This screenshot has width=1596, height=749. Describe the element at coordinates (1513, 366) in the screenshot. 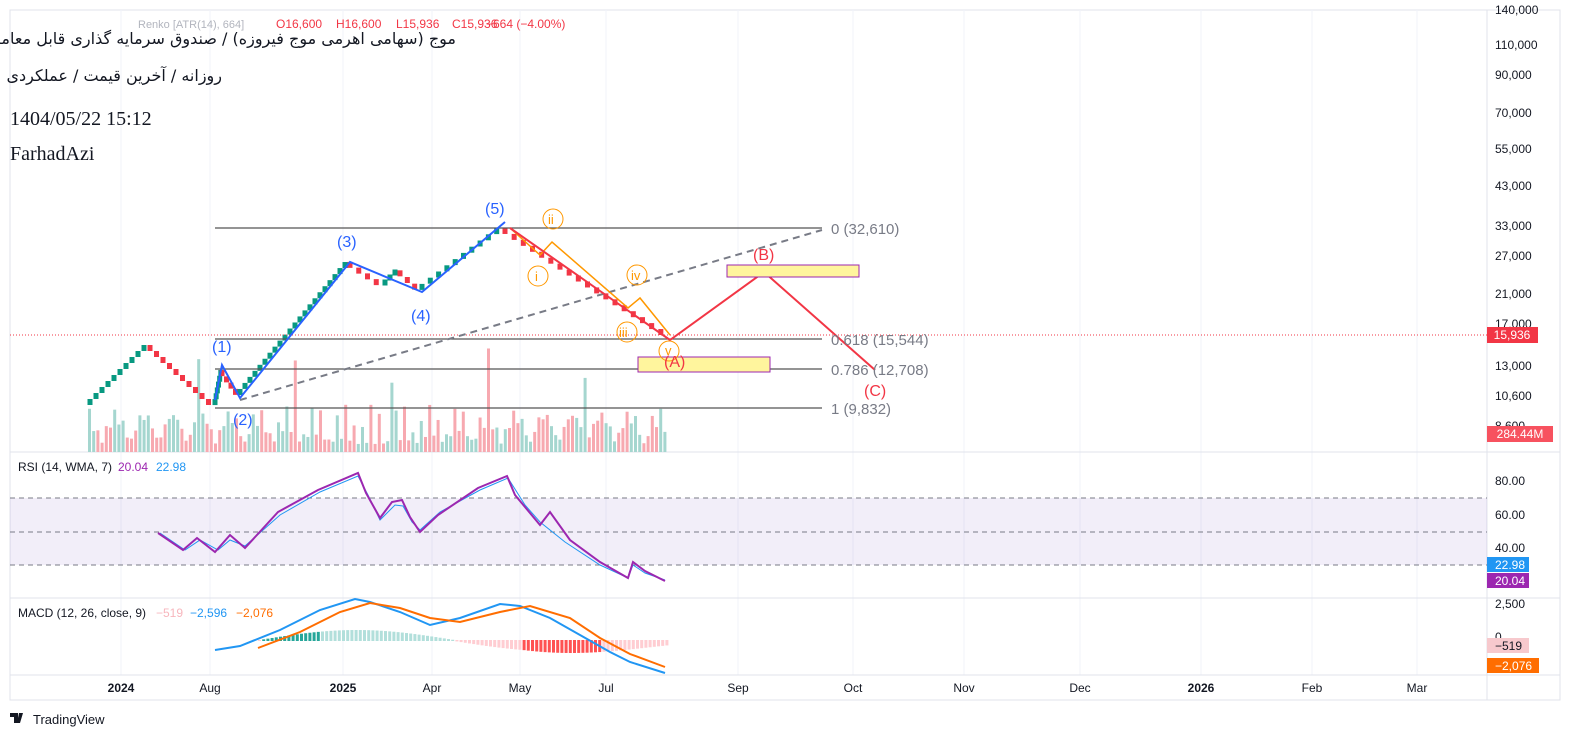

I see `price-axis-label: 13,000` at that location.